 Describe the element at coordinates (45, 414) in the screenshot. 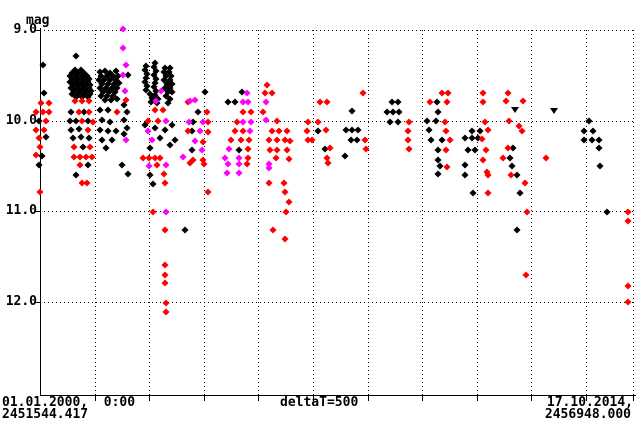

I see `x-start-jd-label: 2451544.417` at that location.